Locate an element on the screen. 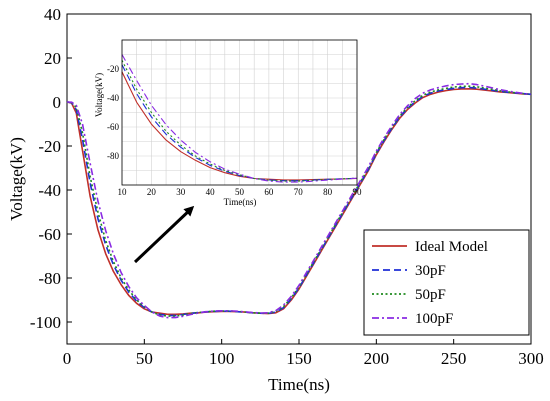 This screenshot has width=550, height=401. inset-x-tick-label: 40 is located at coordinates (211, 192).